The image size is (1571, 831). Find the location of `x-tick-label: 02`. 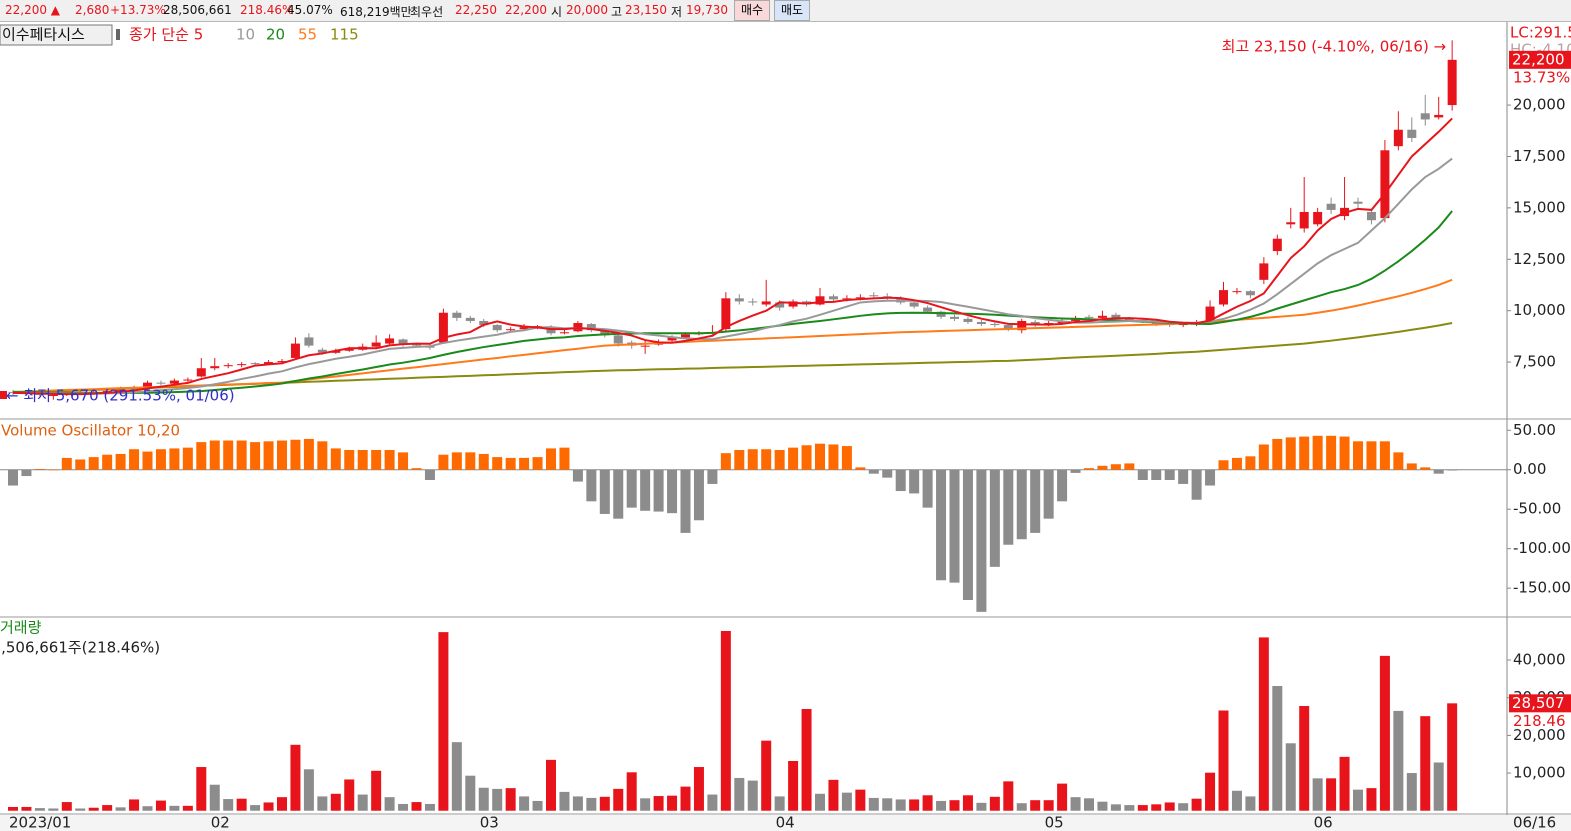

x-tick-label: 02 is located at coordinates (220, 822).